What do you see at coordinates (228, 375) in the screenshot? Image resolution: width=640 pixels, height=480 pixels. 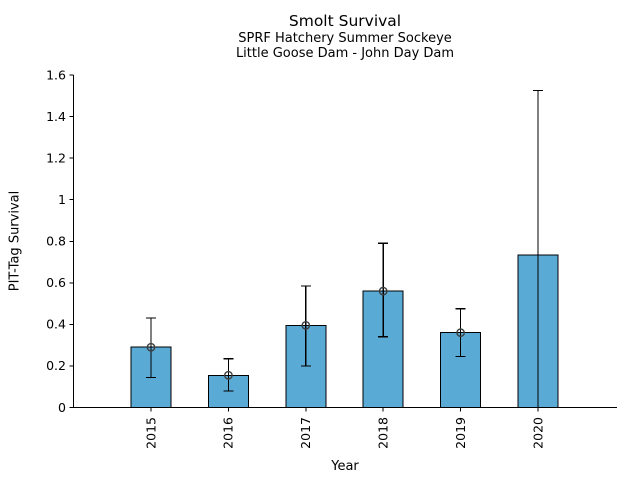 I see `point-marker-2016` at bounding box center [228, 375].